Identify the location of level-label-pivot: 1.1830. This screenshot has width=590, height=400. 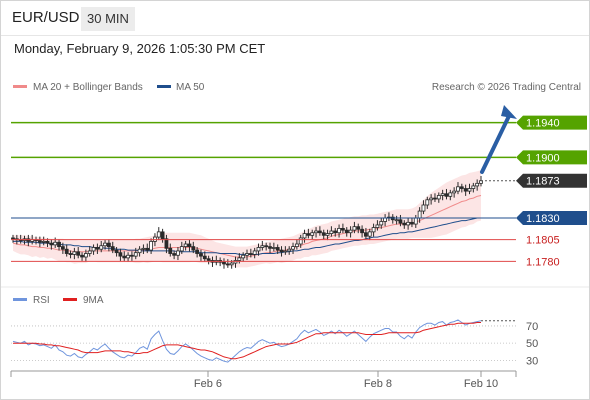
(543, 219).